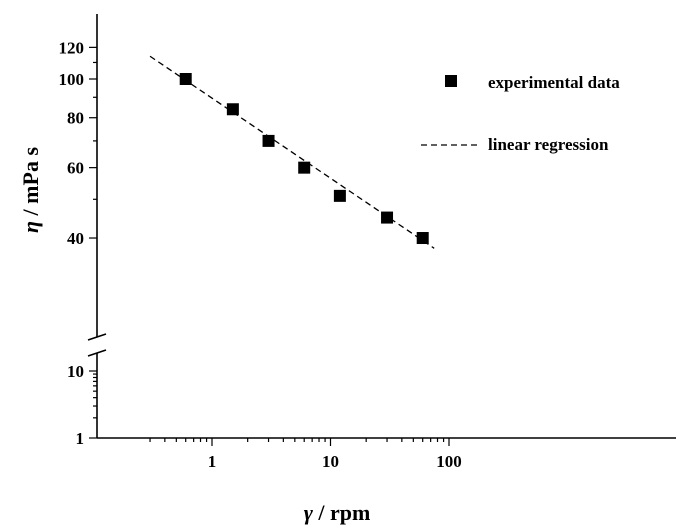  I want to click on y-tick-label: 120, so click(72, 47).